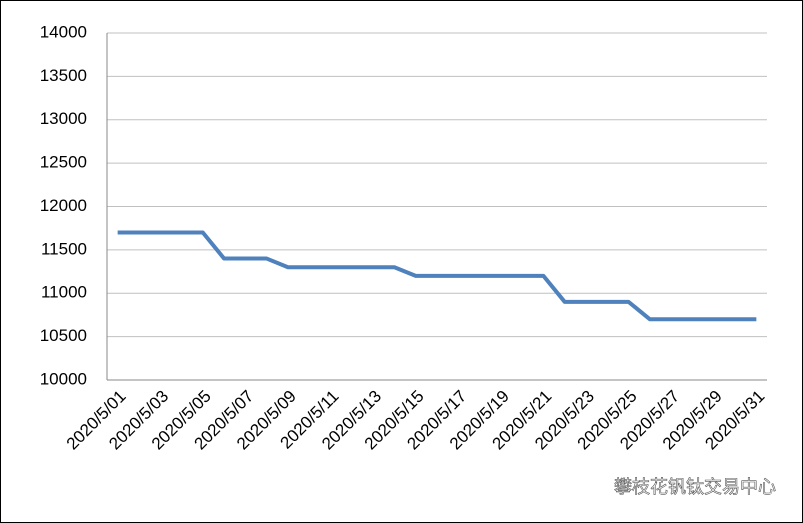 The height and width of the screenshot is (523, 803). I want to click on data-line, so click(437, 276).